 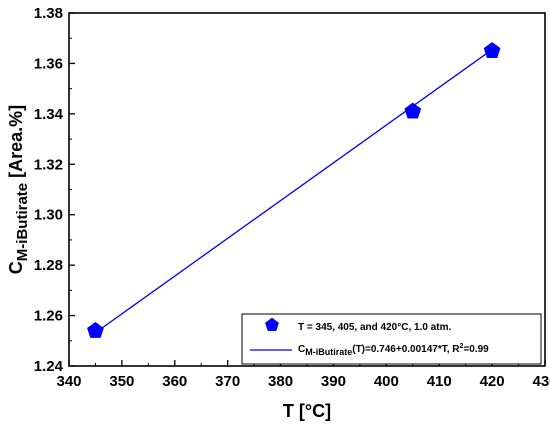 I want to click on y-label-sub: M-iButirate, so click(x=22, y=222).